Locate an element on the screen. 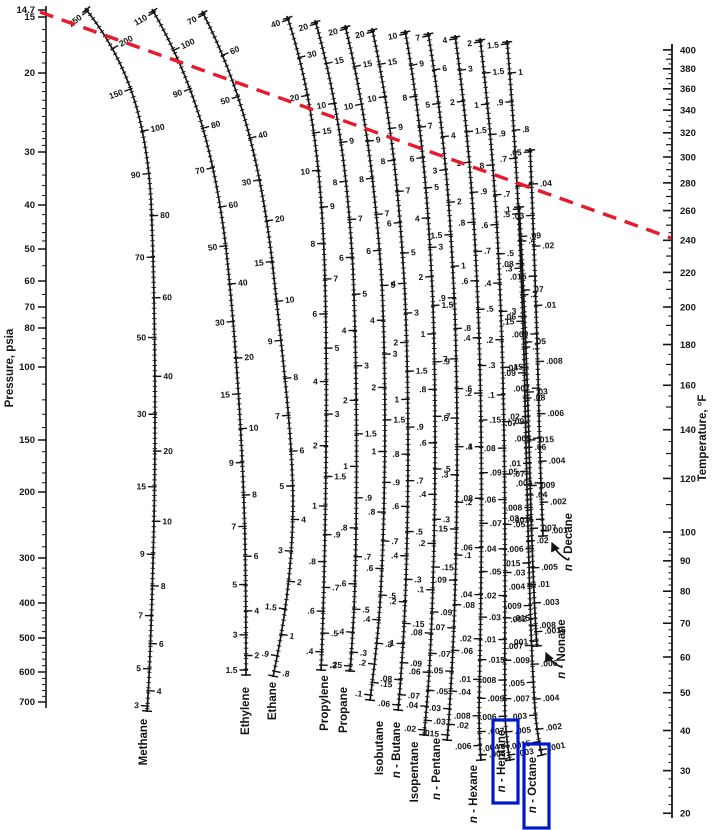  pressure-tick-label: 500 is located at coordinates (27, 638).